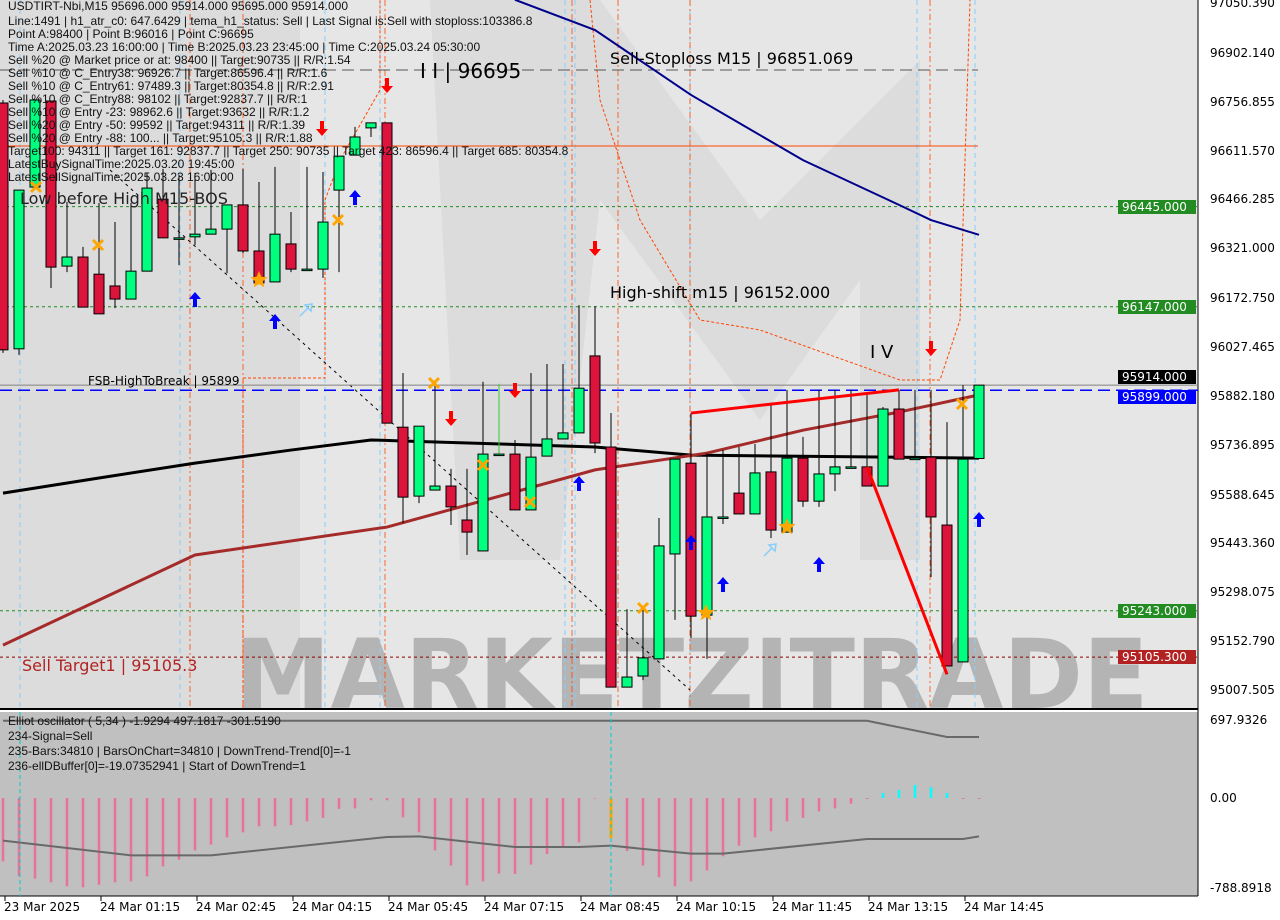  I want to click on price-tick-label: 96321.000, so click(1242, 248).